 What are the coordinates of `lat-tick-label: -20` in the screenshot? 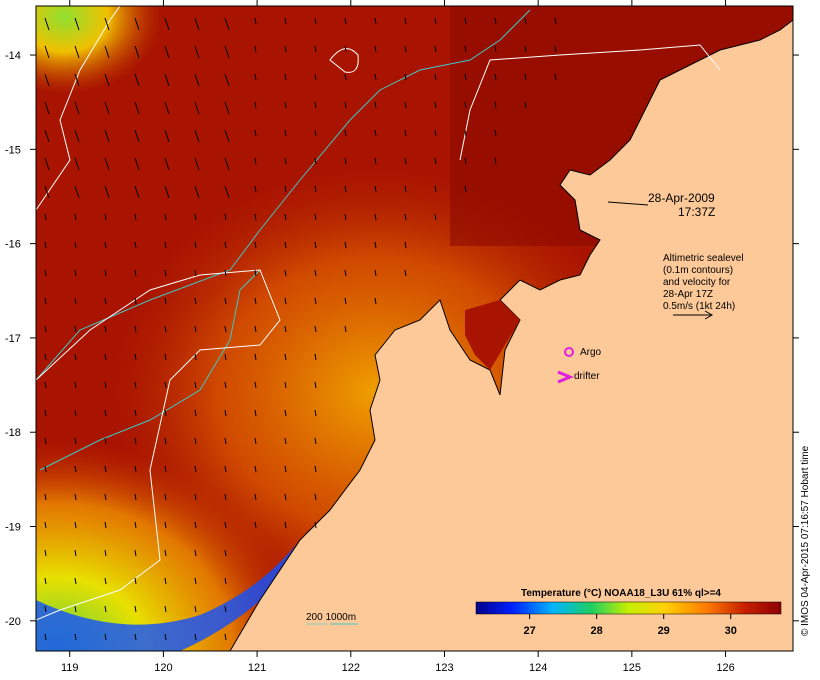 It's located at (13, 622).